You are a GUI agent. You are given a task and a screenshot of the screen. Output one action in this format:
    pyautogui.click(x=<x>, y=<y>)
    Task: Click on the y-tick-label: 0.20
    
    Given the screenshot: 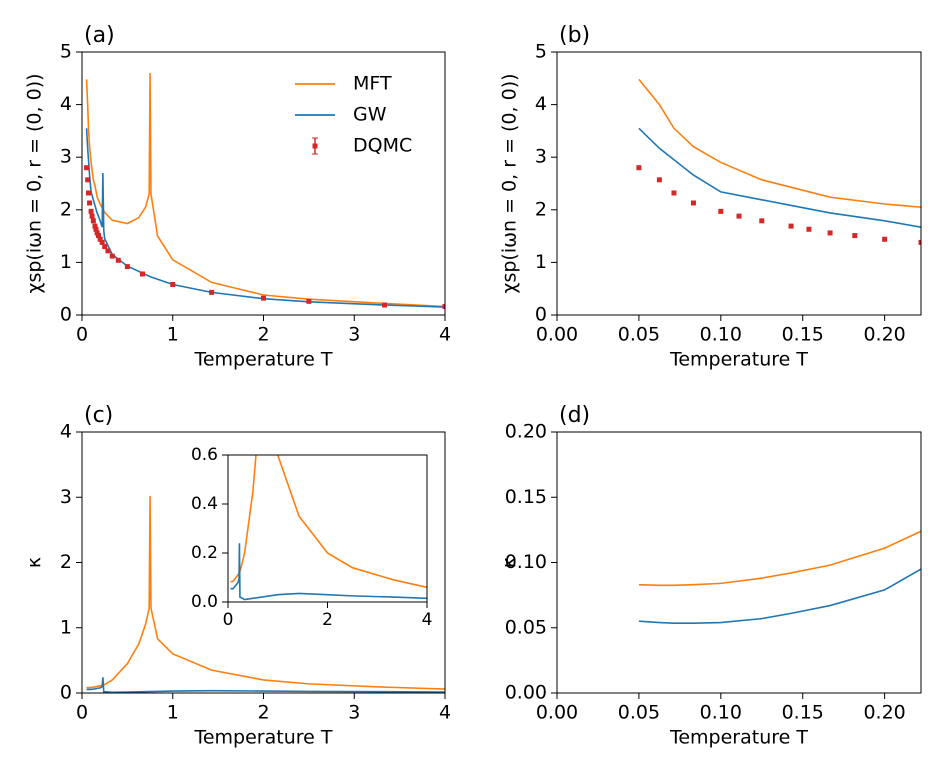 What is the action you would take?
    pyautogui.click(x=526, y=432)
    